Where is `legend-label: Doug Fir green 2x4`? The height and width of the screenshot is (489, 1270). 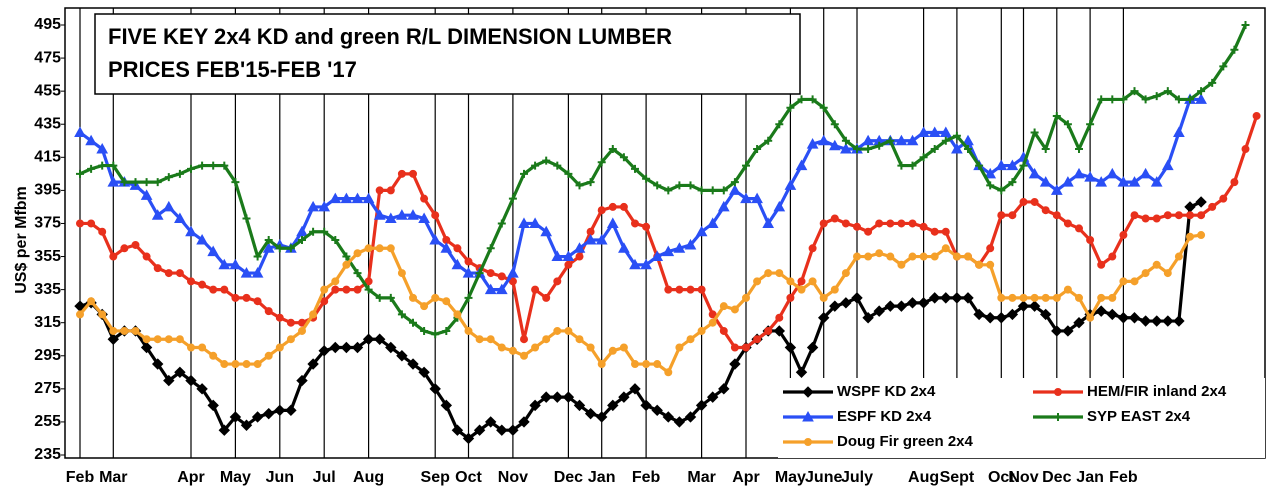
legend-label: Doug Fir green 2x4 is located at coordinates (905, 441).